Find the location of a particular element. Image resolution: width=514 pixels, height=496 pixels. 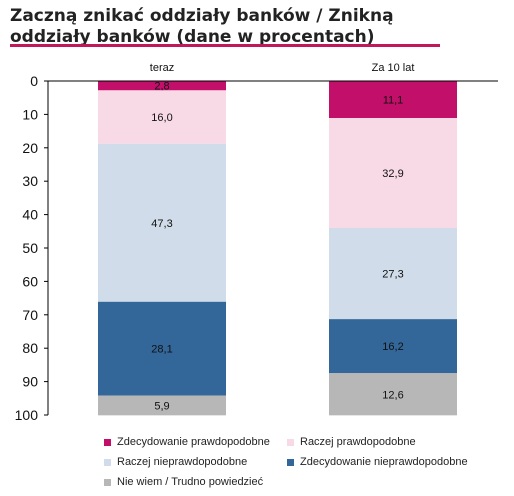

data-label: 11,1 is located at coordinates (393, 101).